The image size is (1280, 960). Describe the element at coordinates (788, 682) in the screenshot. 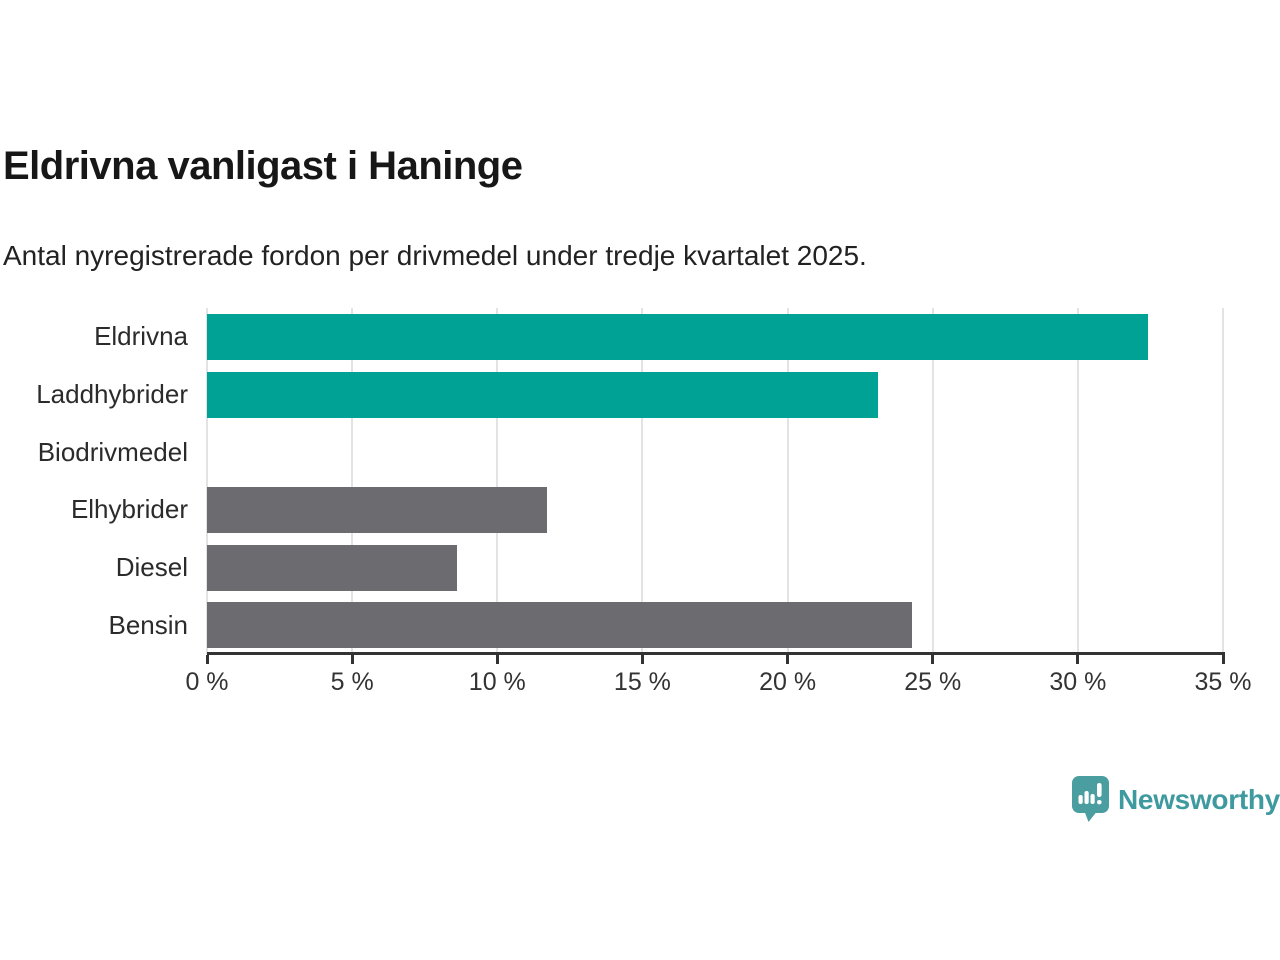

I see `x-tick-label: 20 %` at that location.